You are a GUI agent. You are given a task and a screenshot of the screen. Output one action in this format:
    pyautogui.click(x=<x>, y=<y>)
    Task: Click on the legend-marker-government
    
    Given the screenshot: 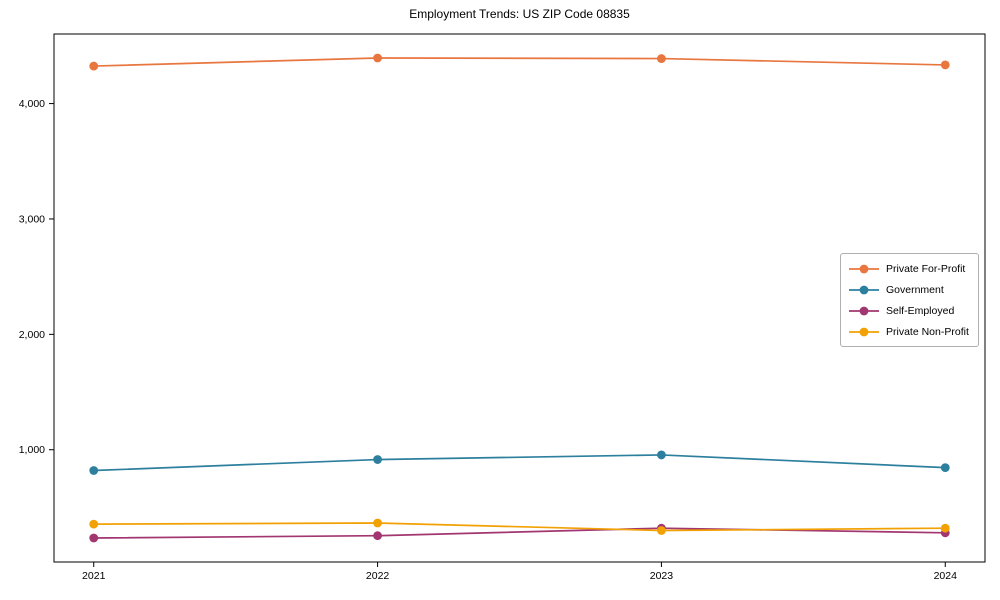 What is the action you would take?
    pyautogui.click(x=864, y=289)
    